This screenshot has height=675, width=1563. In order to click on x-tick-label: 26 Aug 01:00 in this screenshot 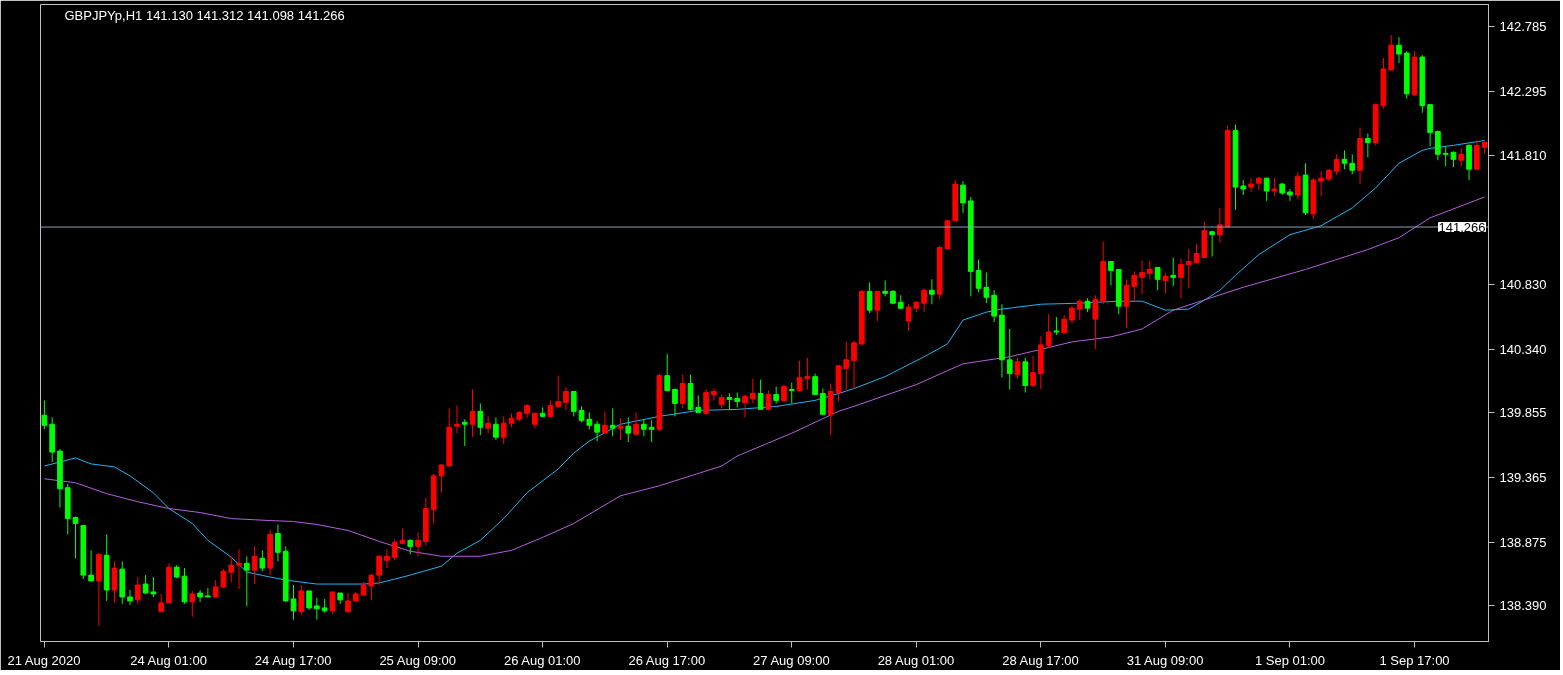, I will do `click(542, 660)`.